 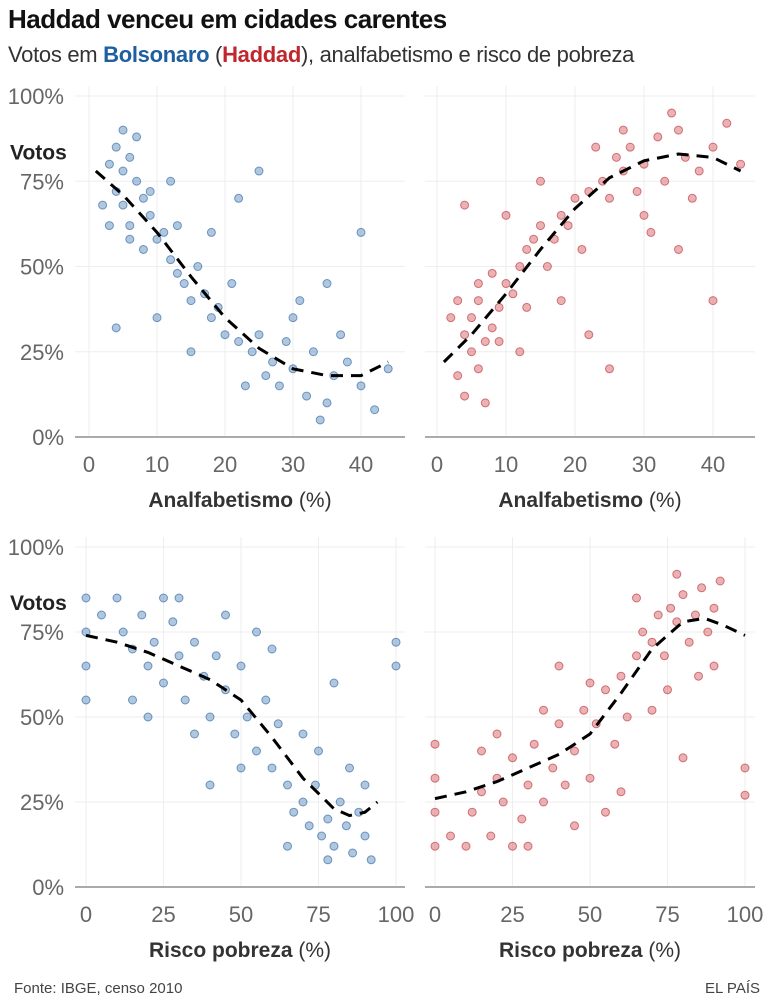 I want to click on chart-title: Haddad venceu em cidades carentes, so click(x=227, y=19).